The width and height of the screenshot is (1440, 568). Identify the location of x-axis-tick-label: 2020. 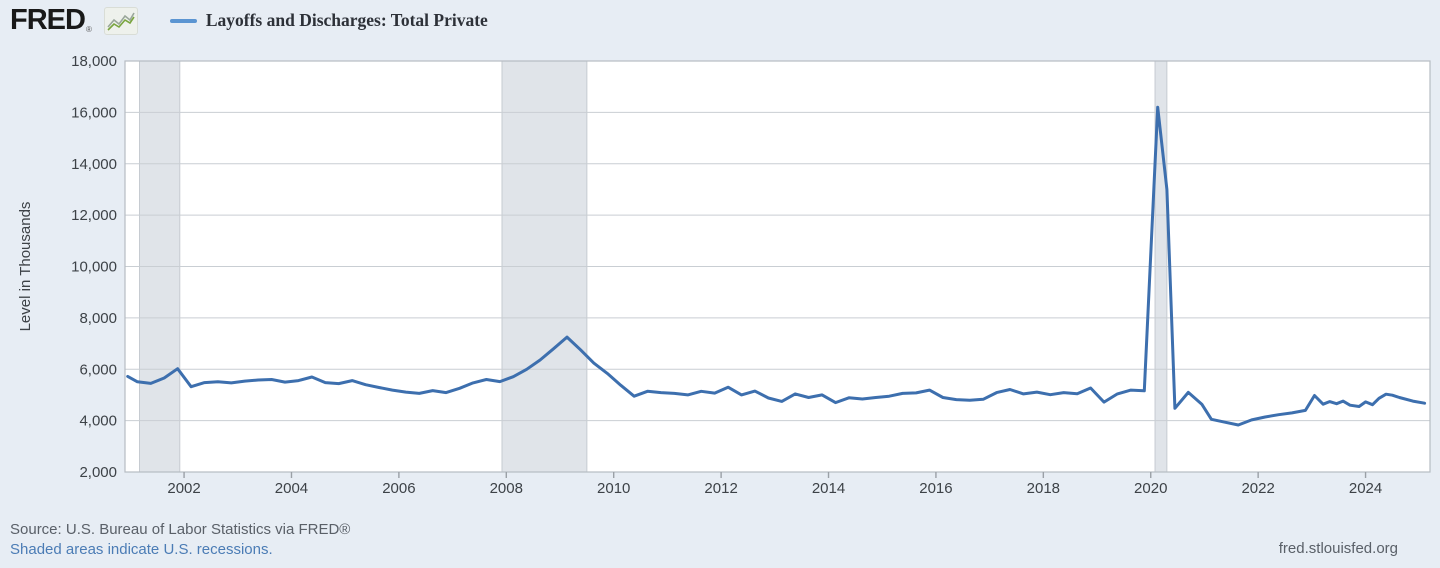
(1150, 488).